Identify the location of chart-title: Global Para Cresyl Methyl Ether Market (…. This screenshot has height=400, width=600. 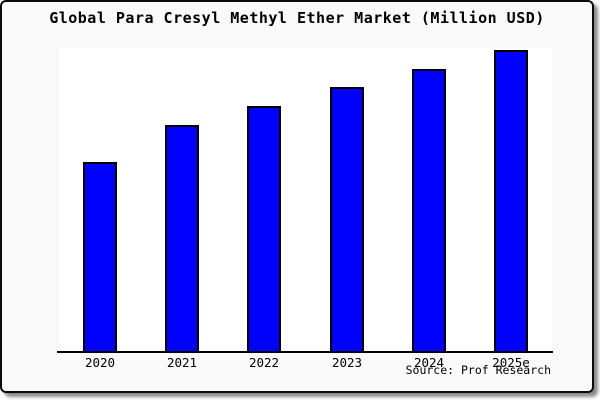
(297, 18).